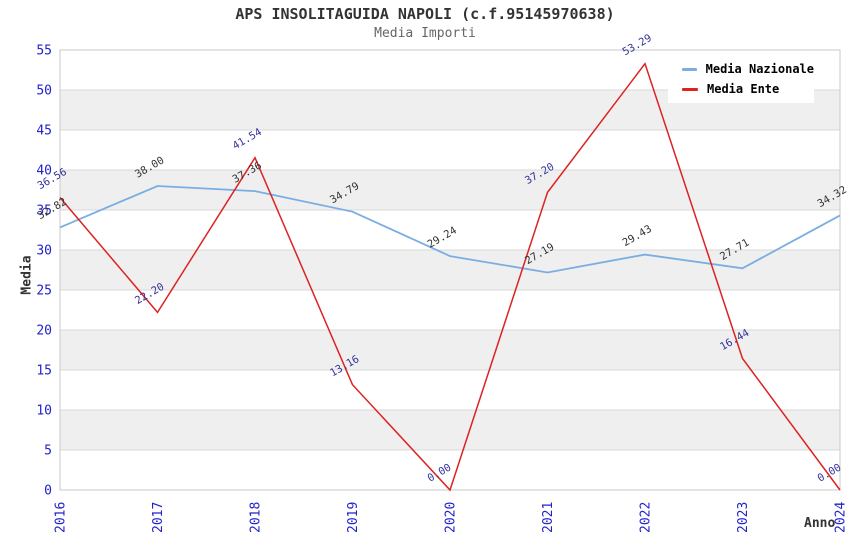 Image resolution: width=850 pixels, height=550 pixels. Describe the element at coordinates (425, 33) in the screenshot. I see `chart-subtitle: Media Importi` at that location.